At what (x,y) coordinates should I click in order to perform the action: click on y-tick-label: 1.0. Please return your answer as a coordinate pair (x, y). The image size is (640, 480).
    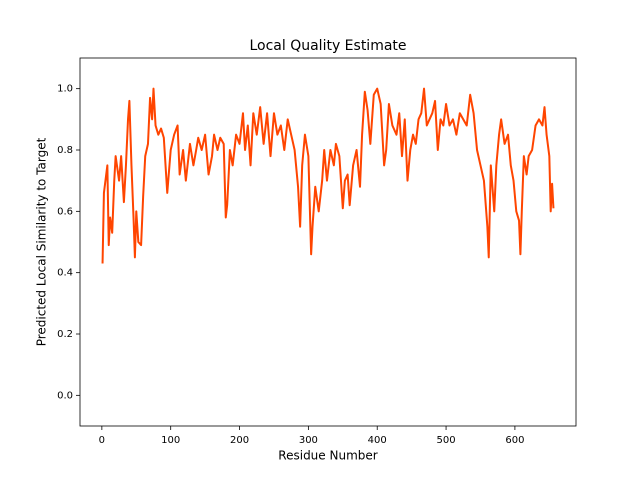
    Looking at the image, I should click on (65, 89).